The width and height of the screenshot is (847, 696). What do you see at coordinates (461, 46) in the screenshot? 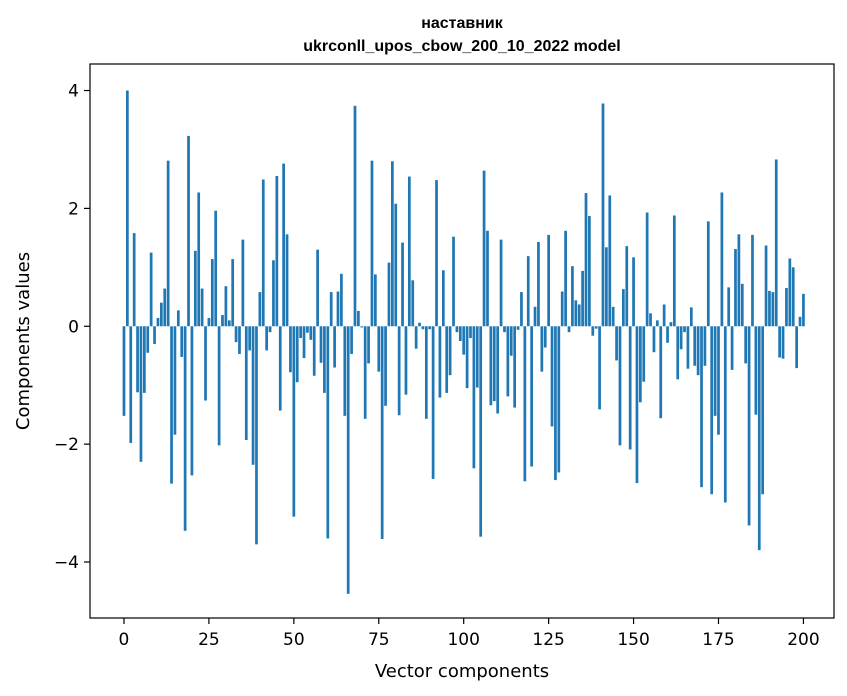
I see `chart-title-line-2: ukrconll_upos_cbow_200_10_2022 model` at bounding box center [461, 46].